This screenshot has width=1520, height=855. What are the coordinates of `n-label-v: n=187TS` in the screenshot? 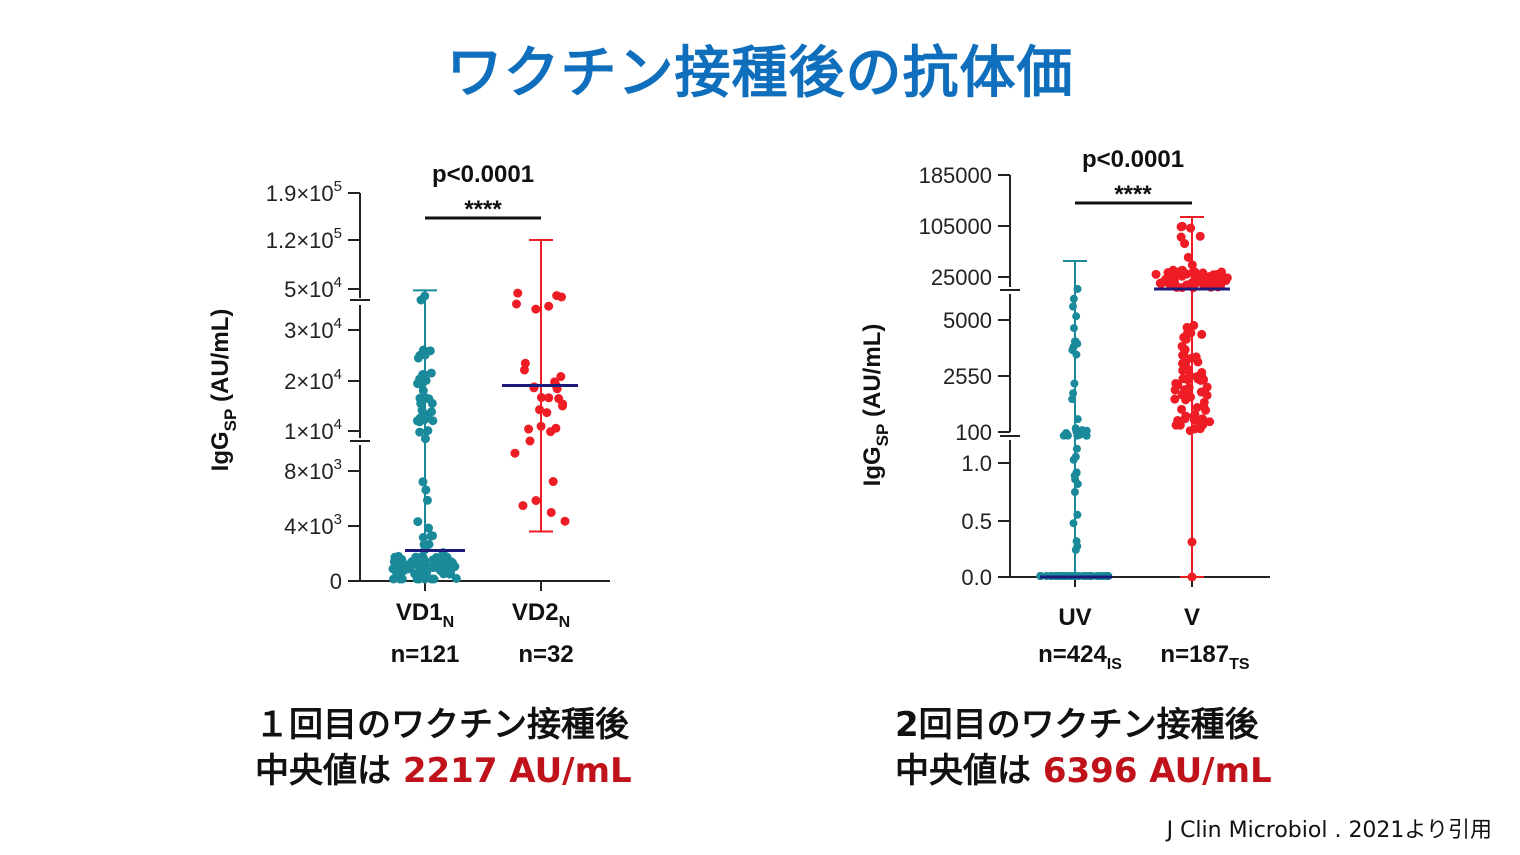 It's located at (1204, 657).